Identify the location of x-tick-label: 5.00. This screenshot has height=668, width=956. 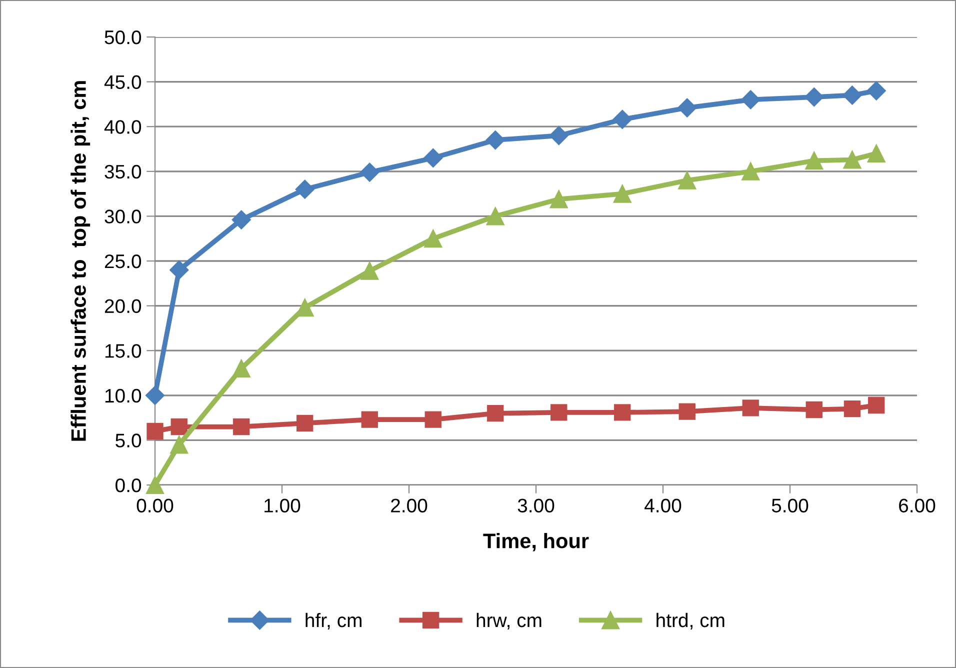
(790, 505).